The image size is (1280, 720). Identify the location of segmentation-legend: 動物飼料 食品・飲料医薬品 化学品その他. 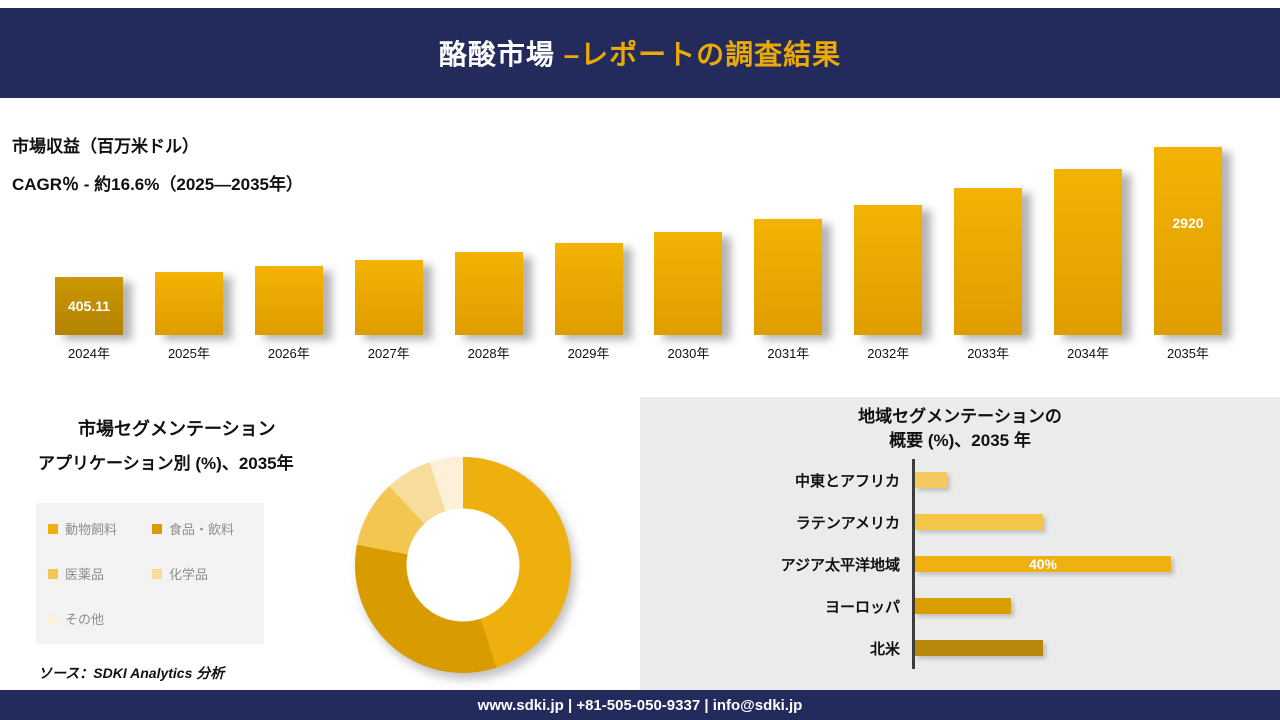
(150, 573).